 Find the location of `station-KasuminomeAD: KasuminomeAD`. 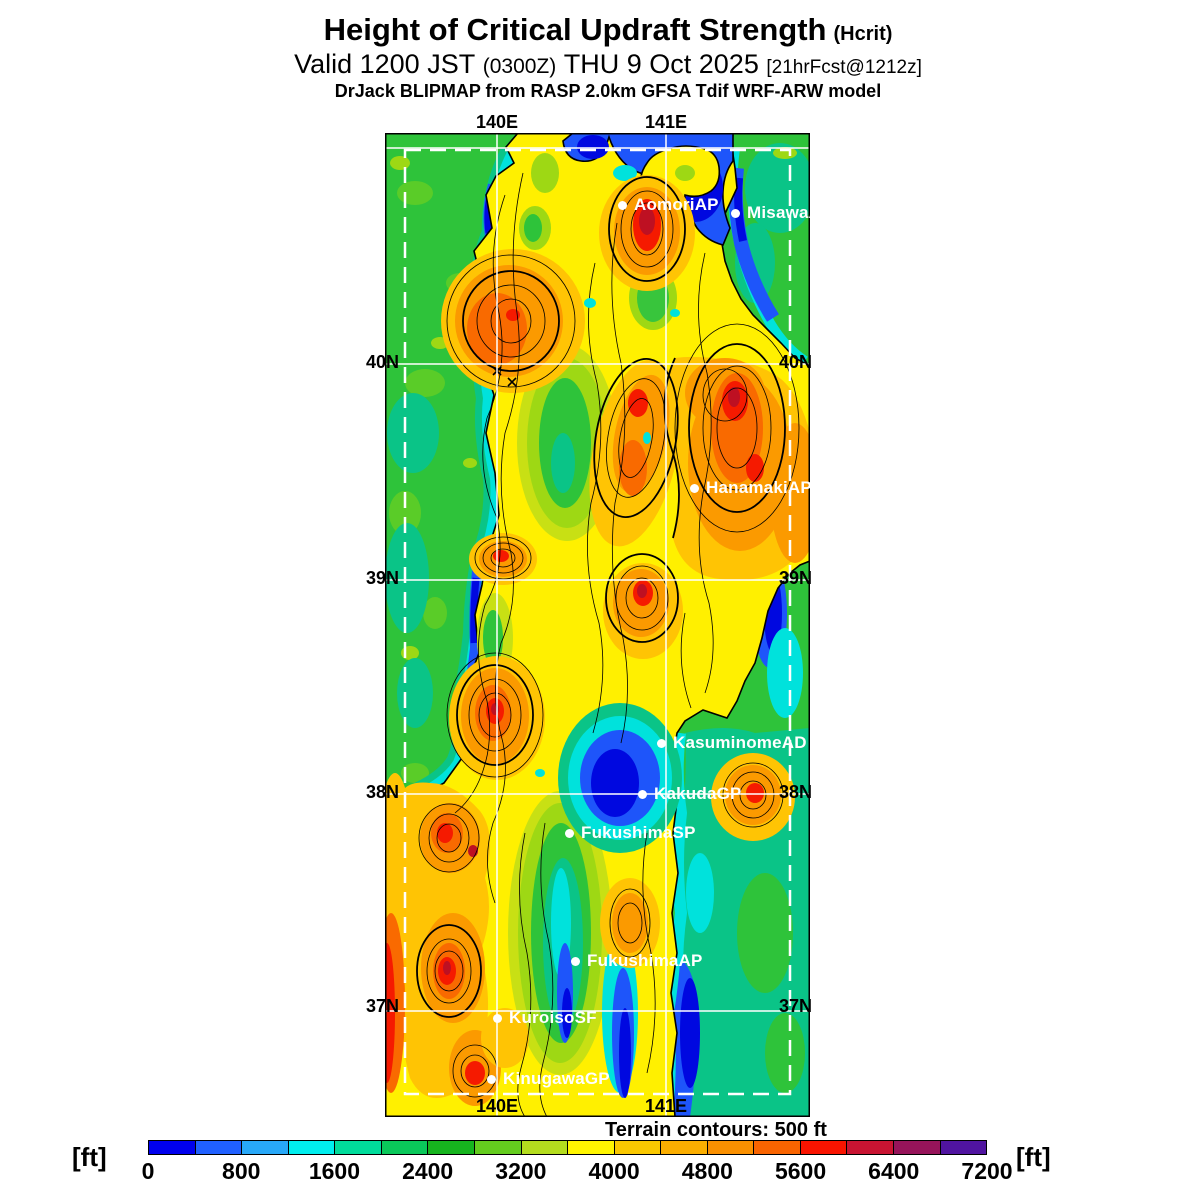

station-KasuminomeAD: KasuminomeAD is located at coordinates (732, 743).